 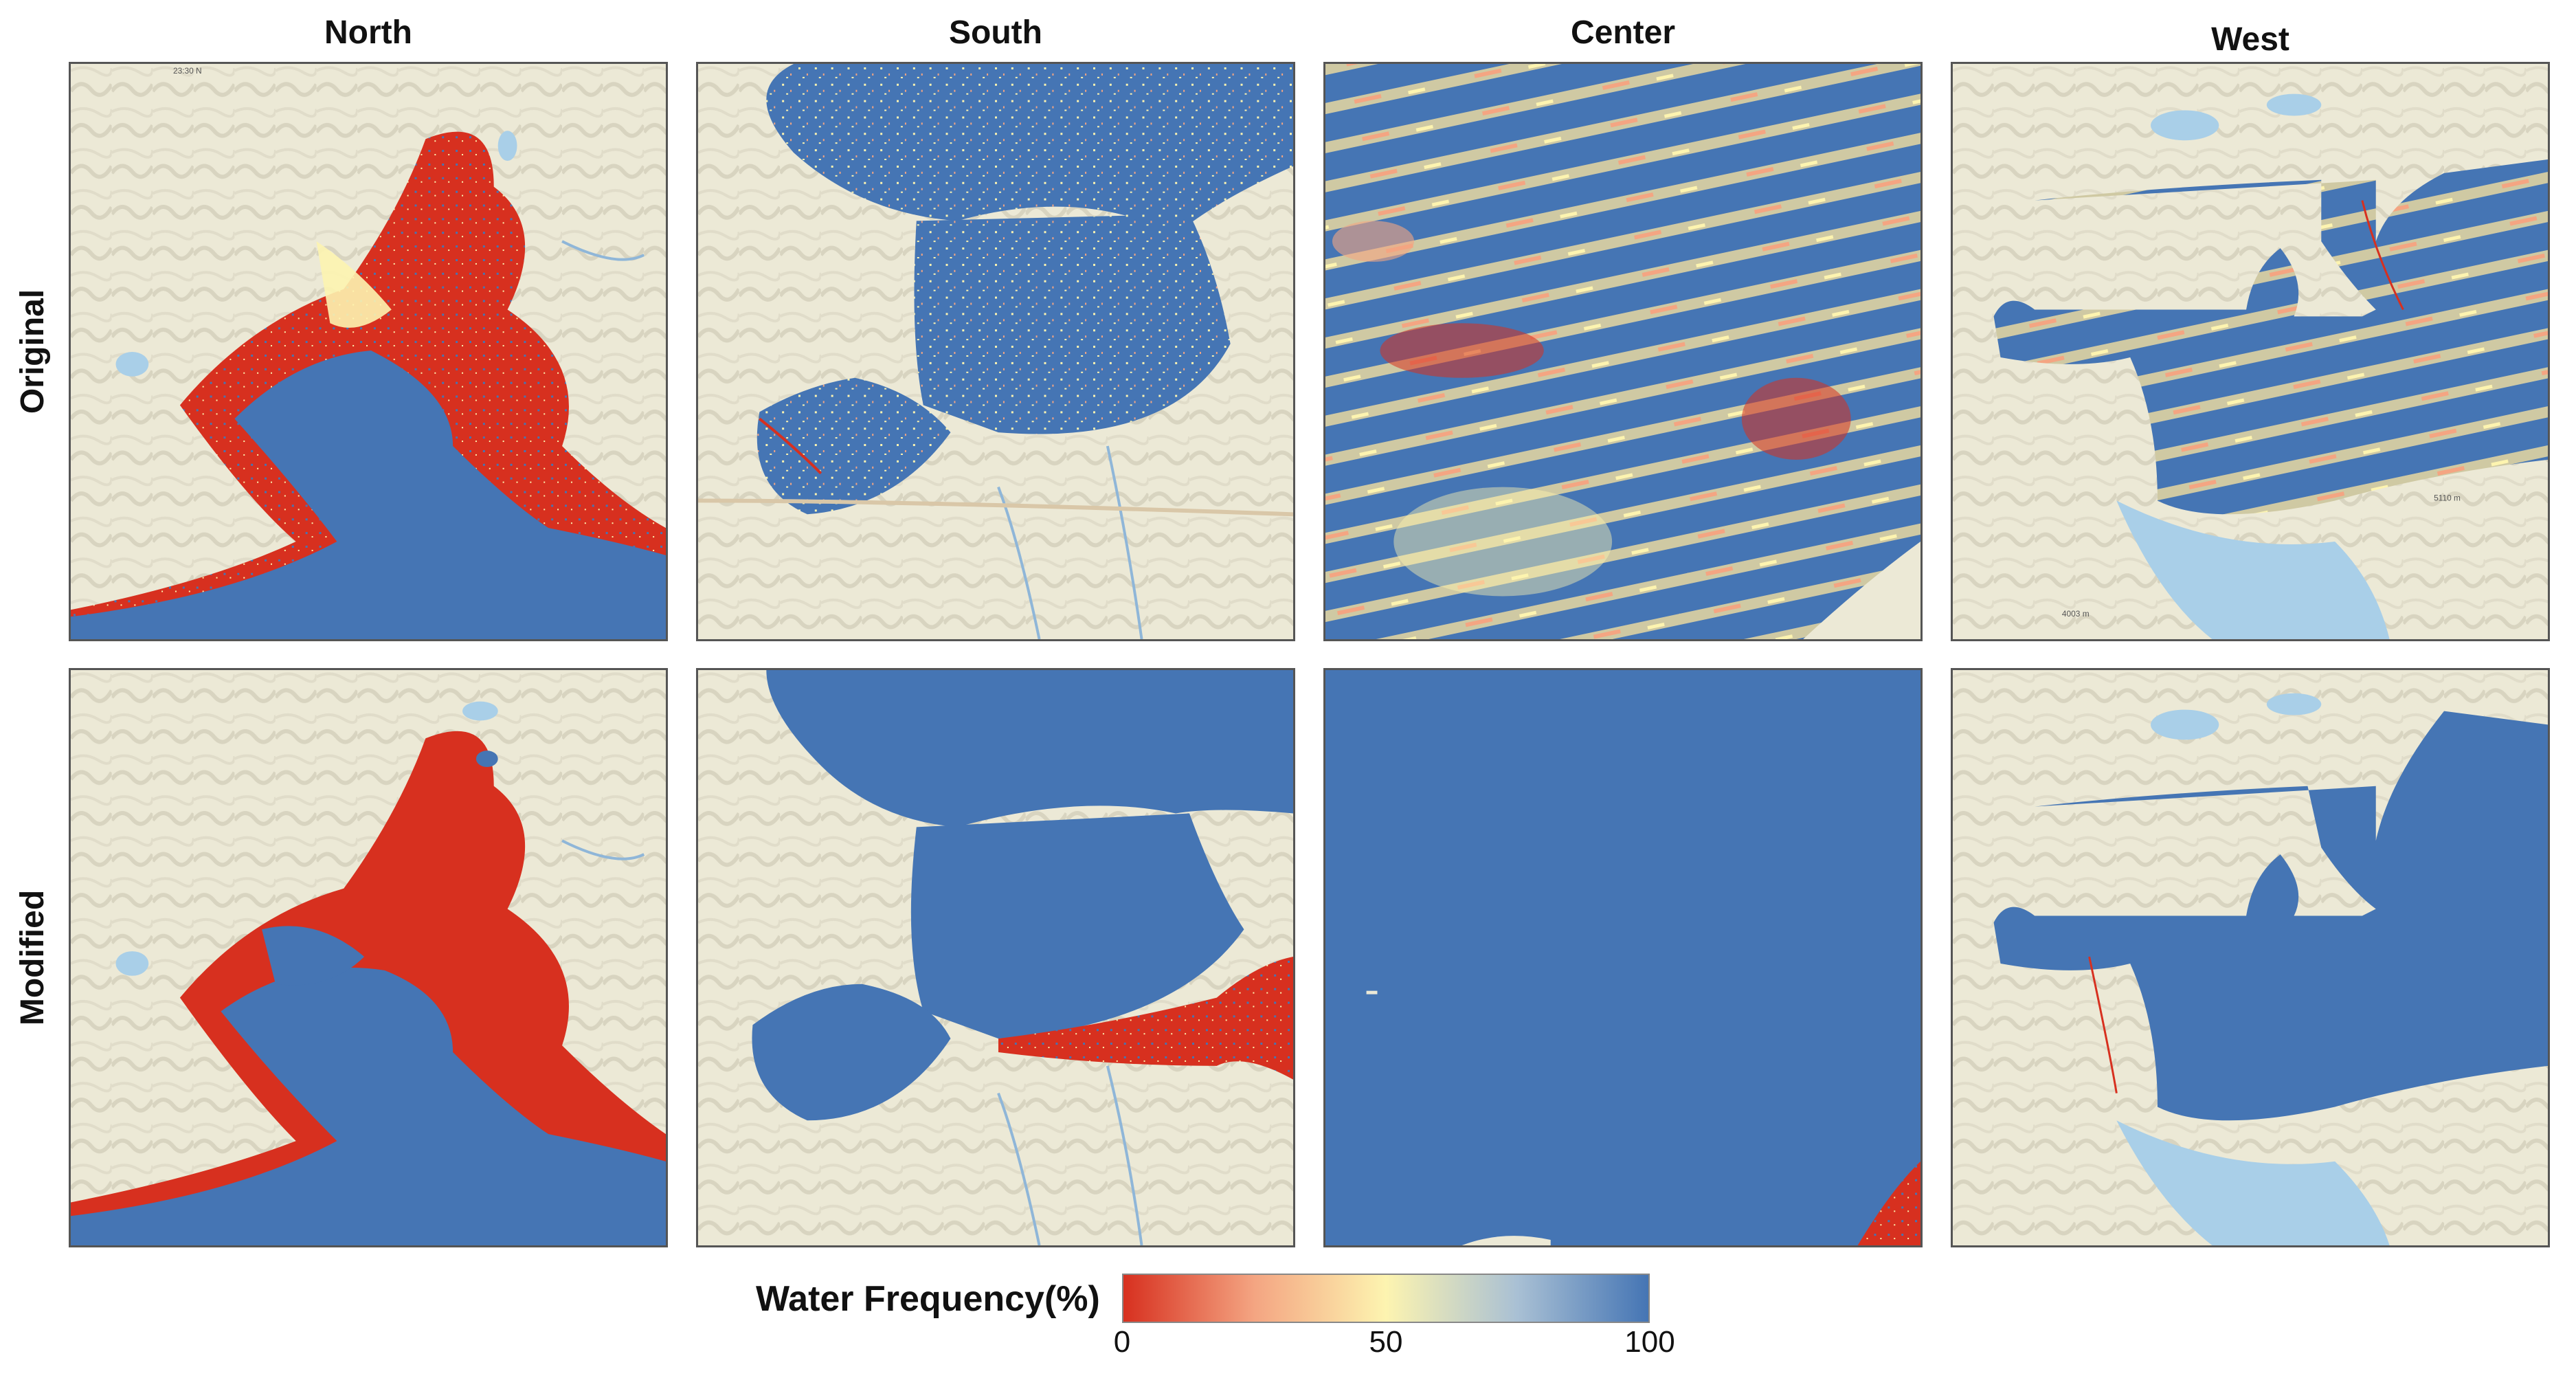 What do you see at coordinates (187, 71) in the screenshot?
I see `scale-label-north: 23:30 N` at bounding box center [187, 71].